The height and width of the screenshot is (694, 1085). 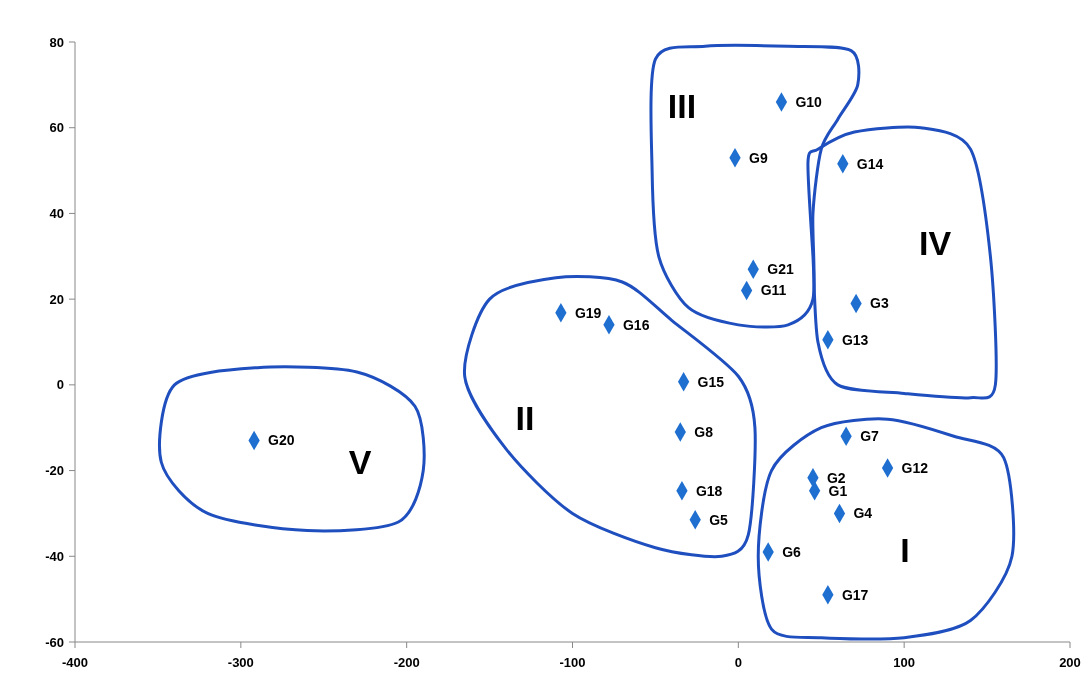 What do you see at coordinates (281, 440) in the screenshot?
I see `annotation: G20` at bounding box center [281, 440].